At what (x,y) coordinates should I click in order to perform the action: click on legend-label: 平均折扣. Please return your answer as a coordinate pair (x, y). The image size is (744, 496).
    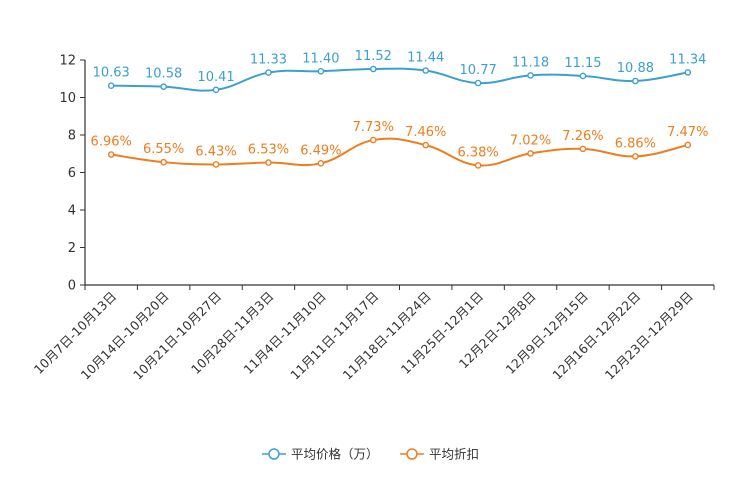
    Looking at the image, I should click on (454, 454).